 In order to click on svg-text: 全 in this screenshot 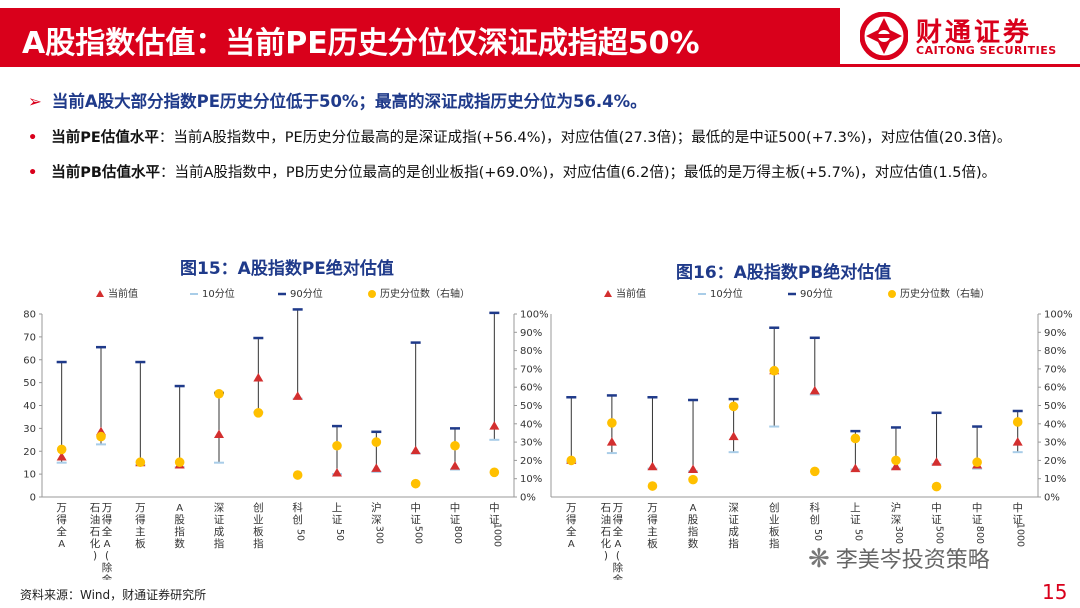, I will do `click(618, 531)`.